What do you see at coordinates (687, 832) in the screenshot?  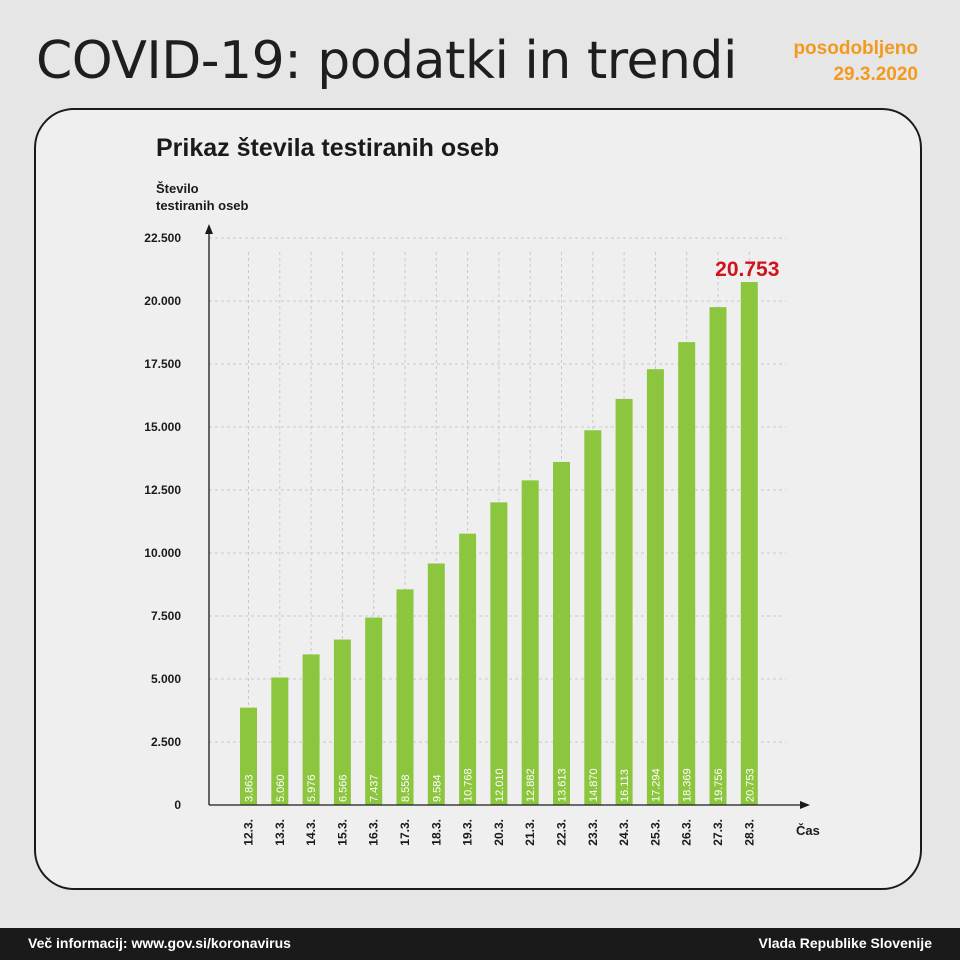 I see `x-tick-label: 26.3.` at bounding box center [687, 832].